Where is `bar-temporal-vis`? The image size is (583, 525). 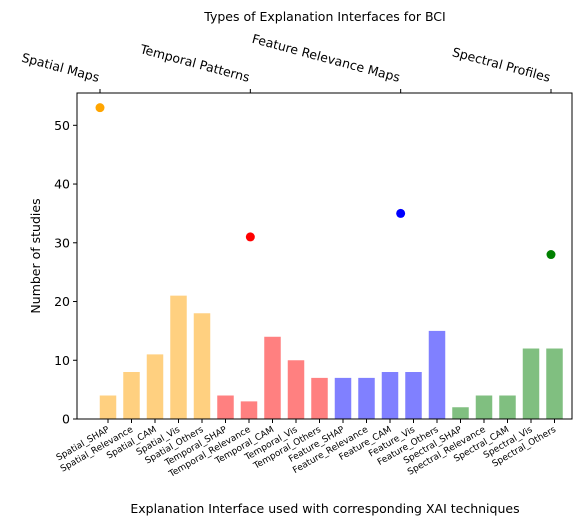
bar-temporal-vis is located at coordinates (296, 389).